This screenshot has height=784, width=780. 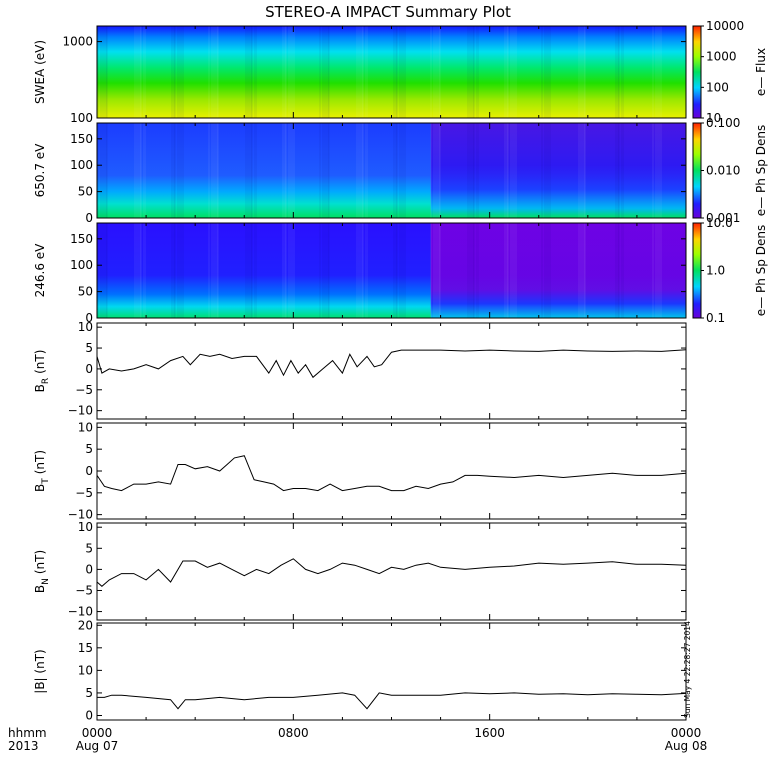 I want to click on date-tick-label: Aug 08, so click(x=686, y=746).